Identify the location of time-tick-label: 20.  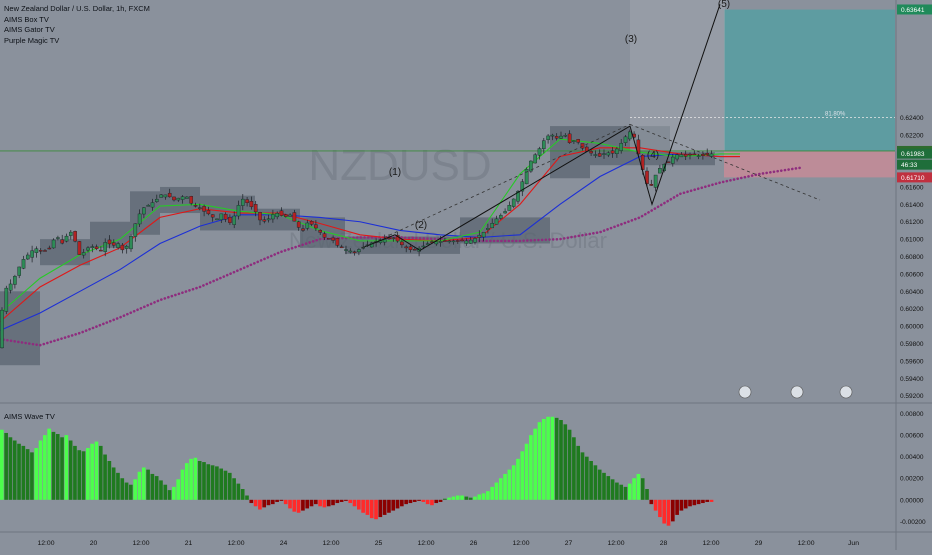
(94, 543).